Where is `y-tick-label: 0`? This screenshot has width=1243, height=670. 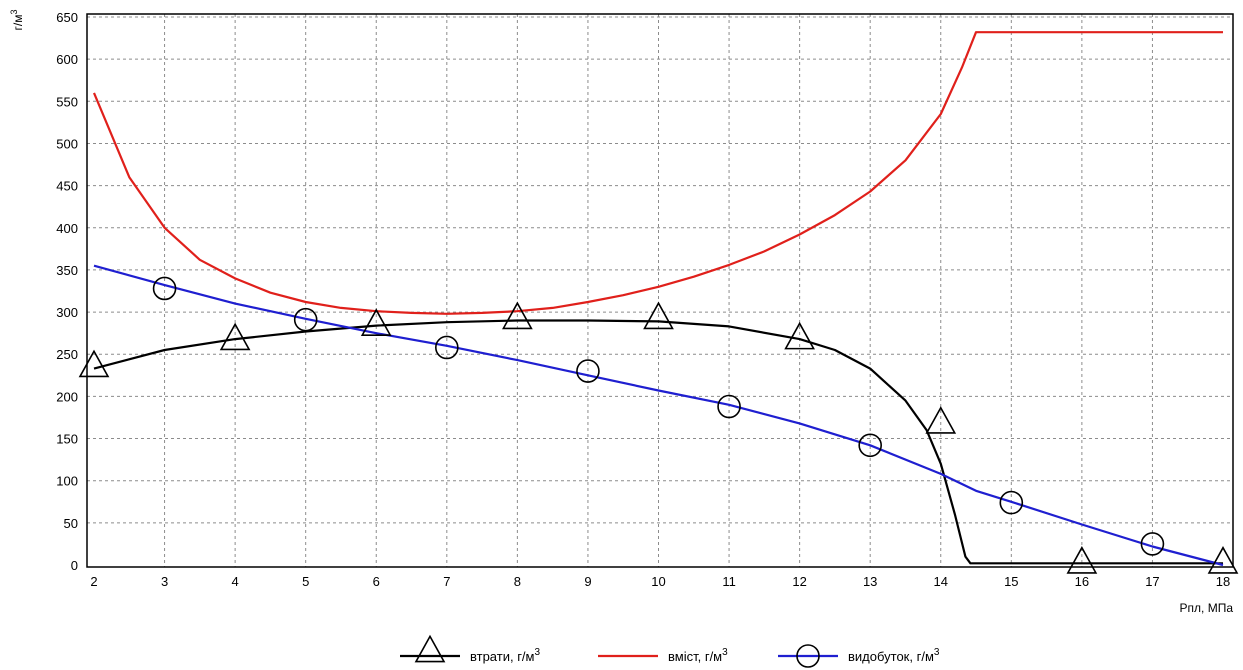
y-tick-label: 0 is located at coordinates (74, 565).